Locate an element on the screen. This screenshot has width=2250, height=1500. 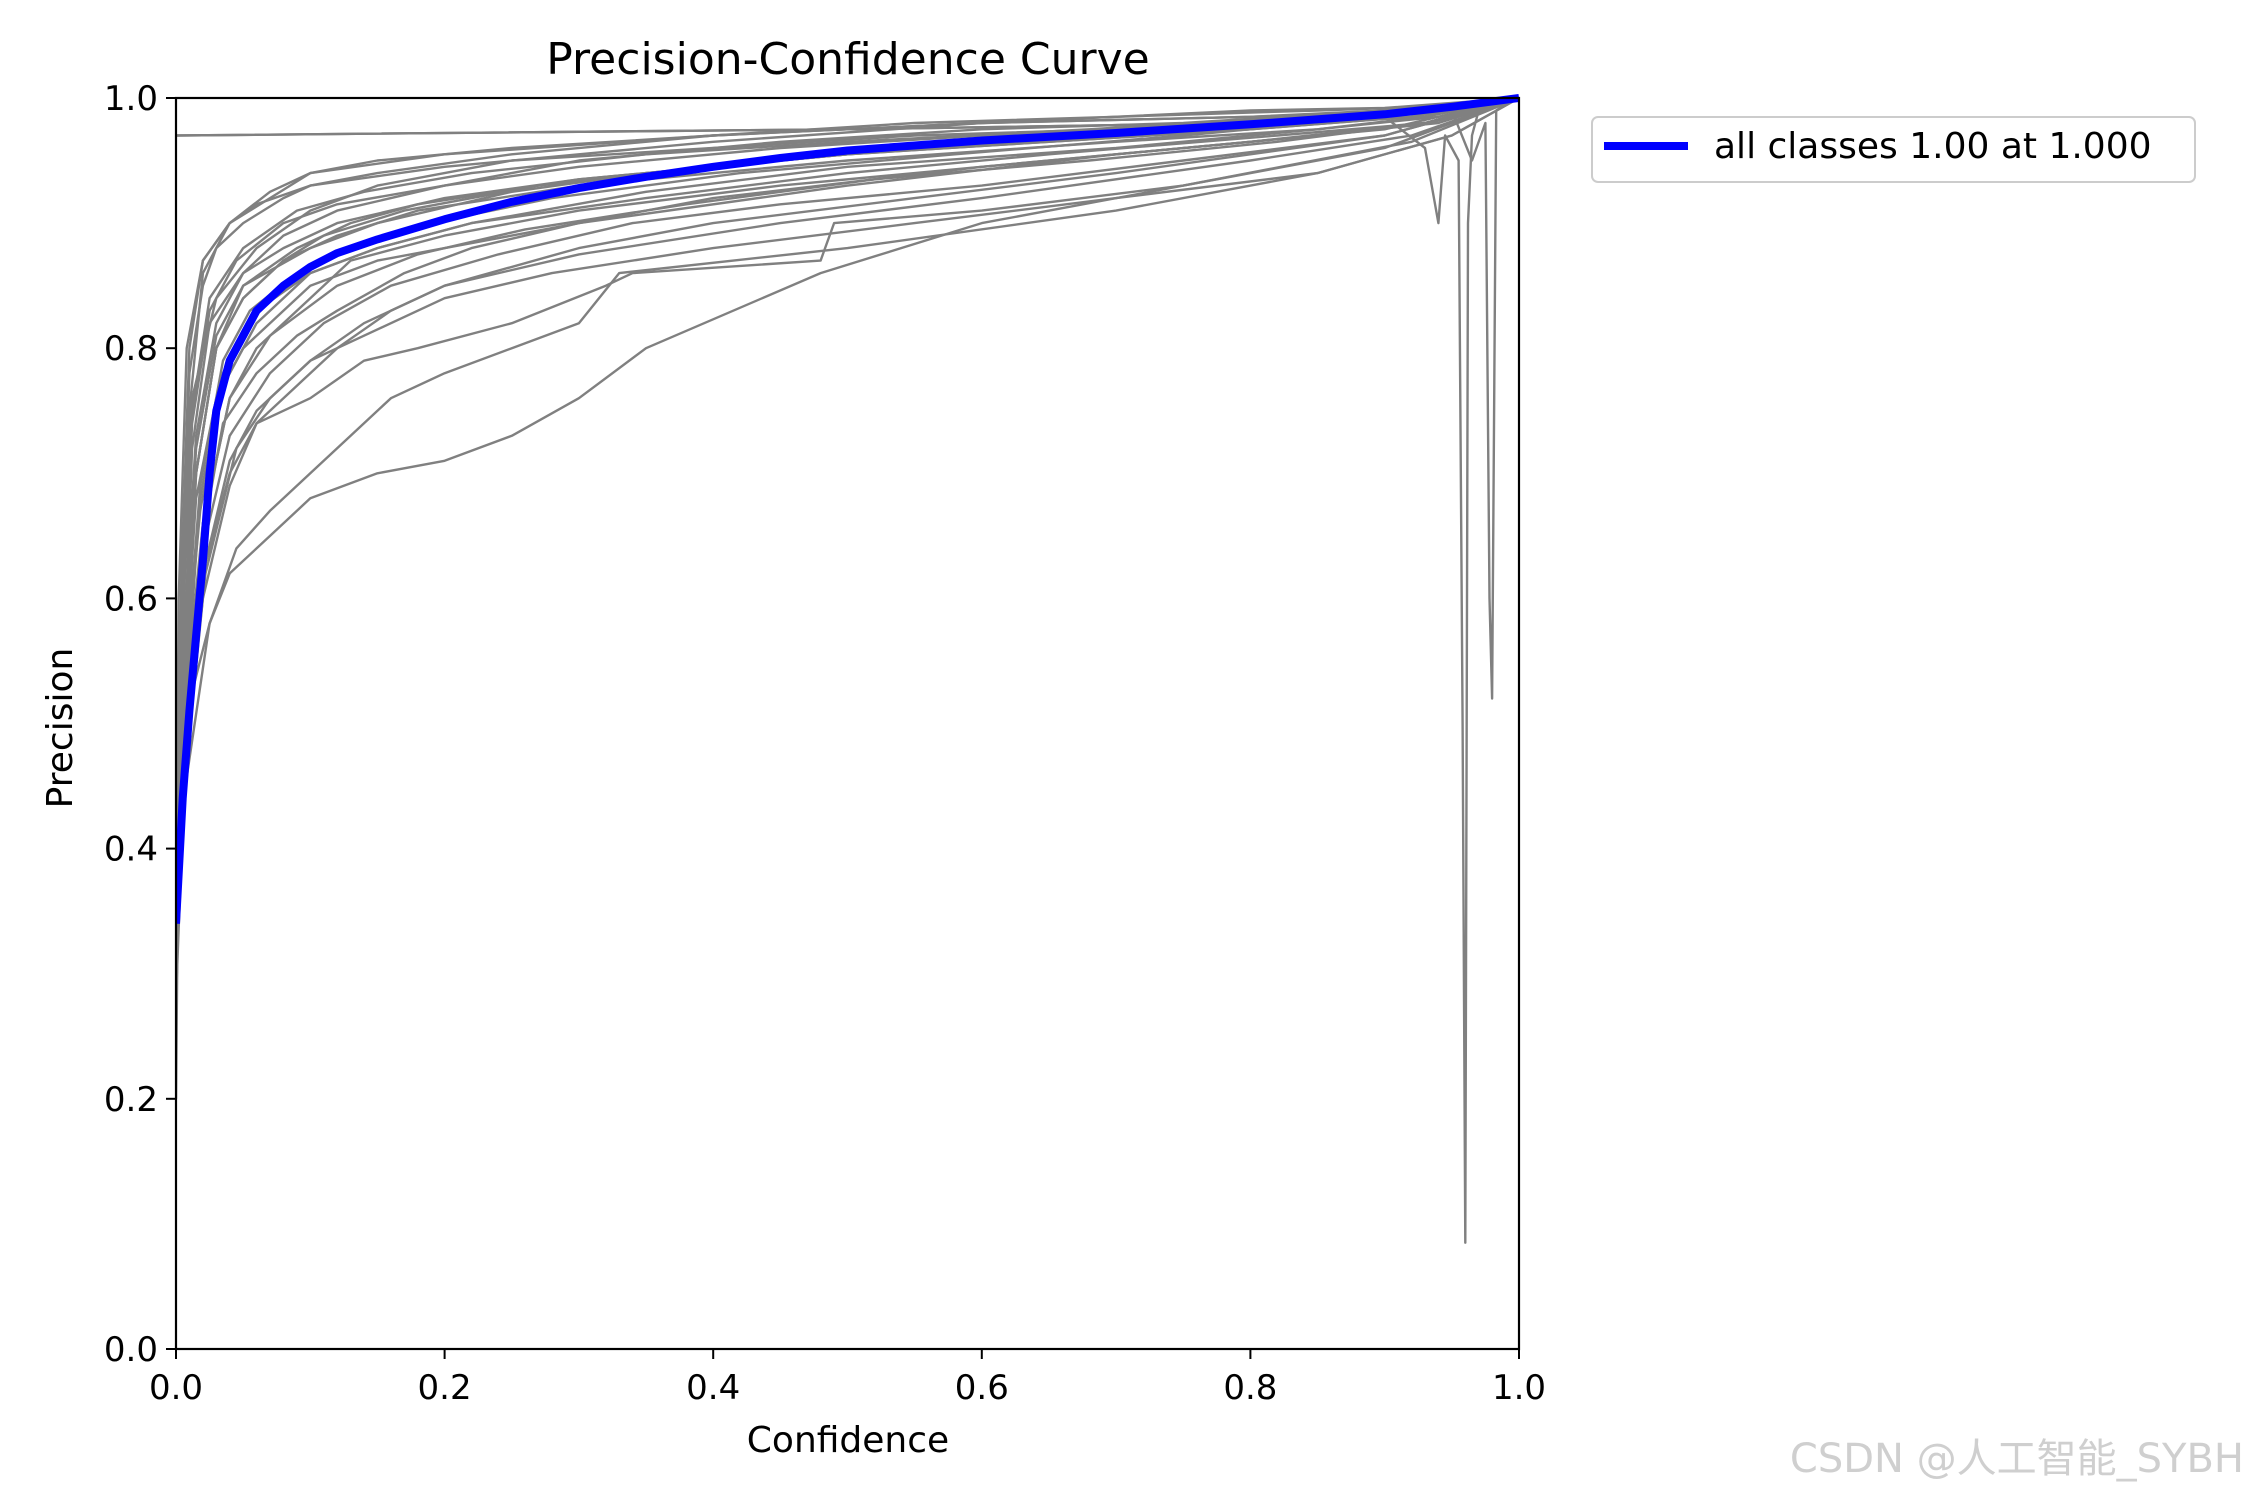
x-tick-label: 0.2 is located at coordinates (445, 1388).